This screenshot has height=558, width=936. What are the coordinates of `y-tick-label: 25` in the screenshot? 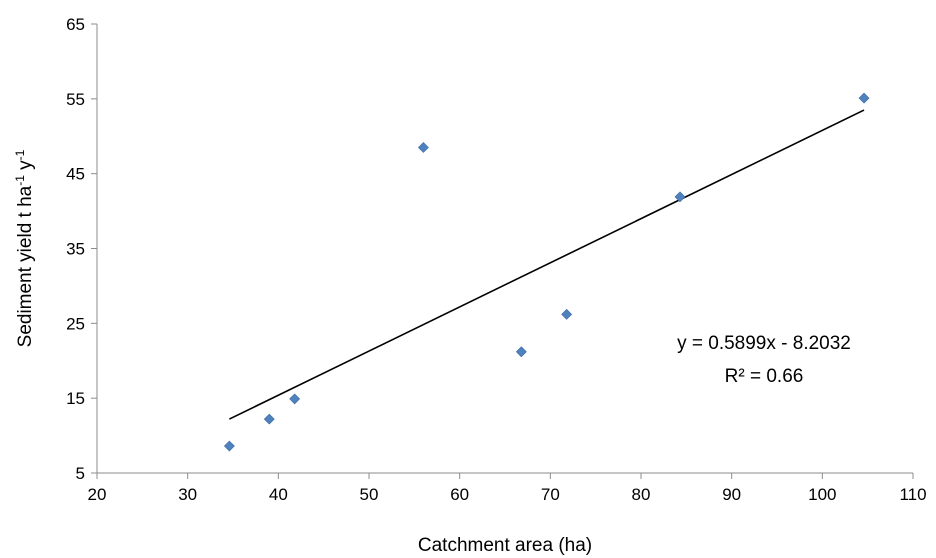 It's located at (75, 323).